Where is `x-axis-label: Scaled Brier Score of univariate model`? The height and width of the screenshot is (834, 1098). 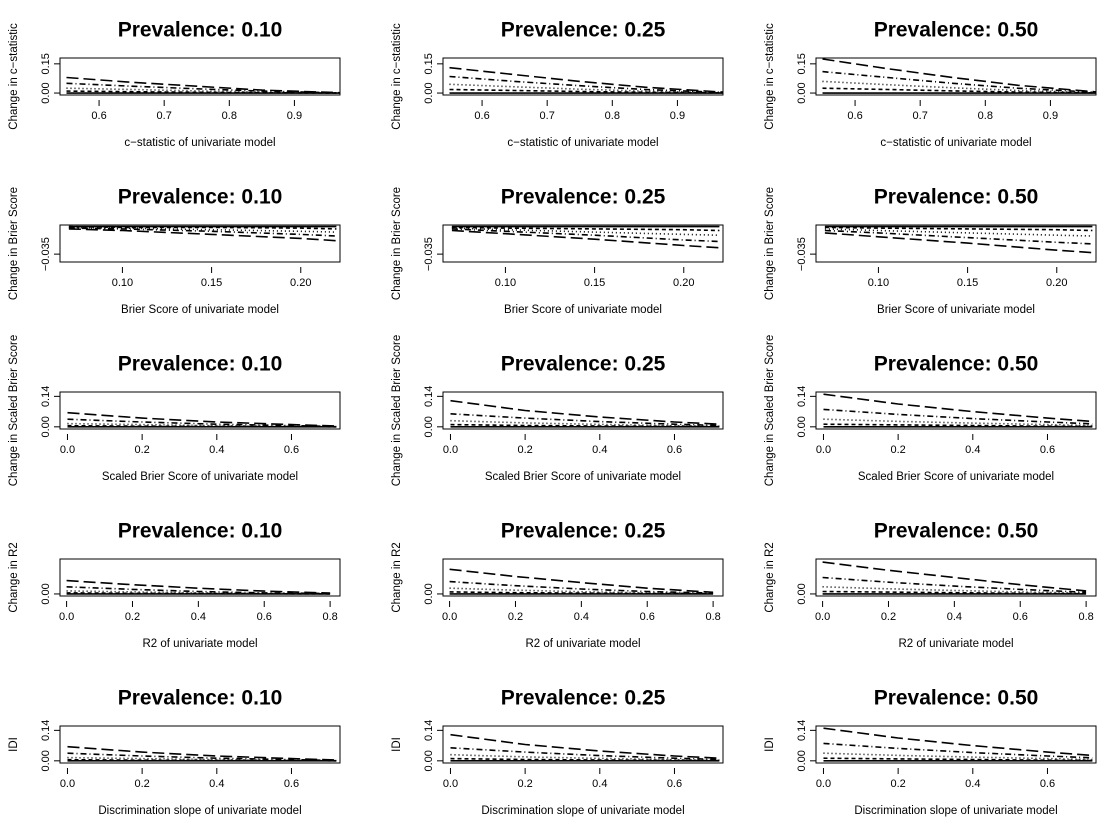
x-axis-label: Scaled Brier Score of univariate model is located at coordinates (583, 477).